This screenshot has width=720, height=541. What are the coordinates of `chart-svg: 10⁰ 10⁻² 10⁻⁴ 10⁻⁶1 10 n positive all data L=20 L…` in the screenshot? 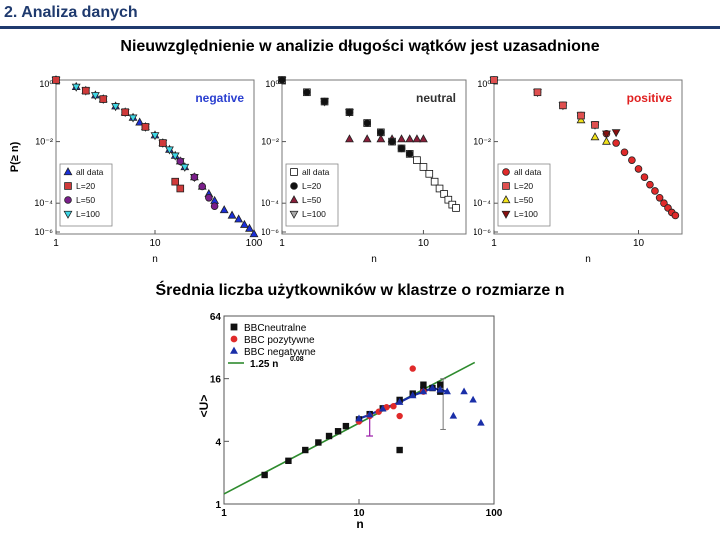 It's located at (577, 170).